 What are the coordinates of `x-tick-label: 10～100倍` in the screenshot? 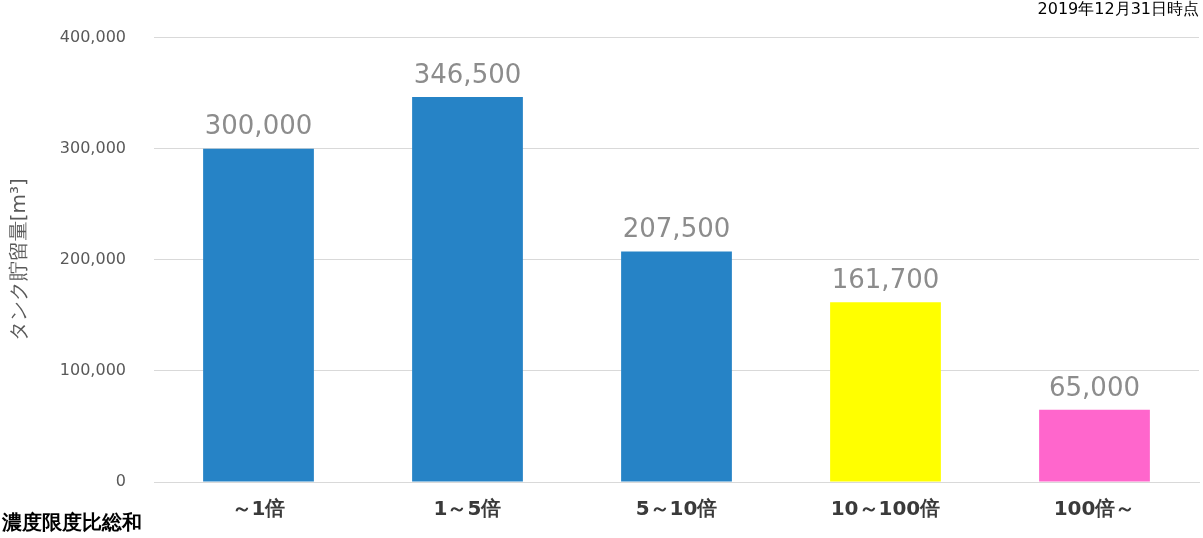 It's located at (885, 508).